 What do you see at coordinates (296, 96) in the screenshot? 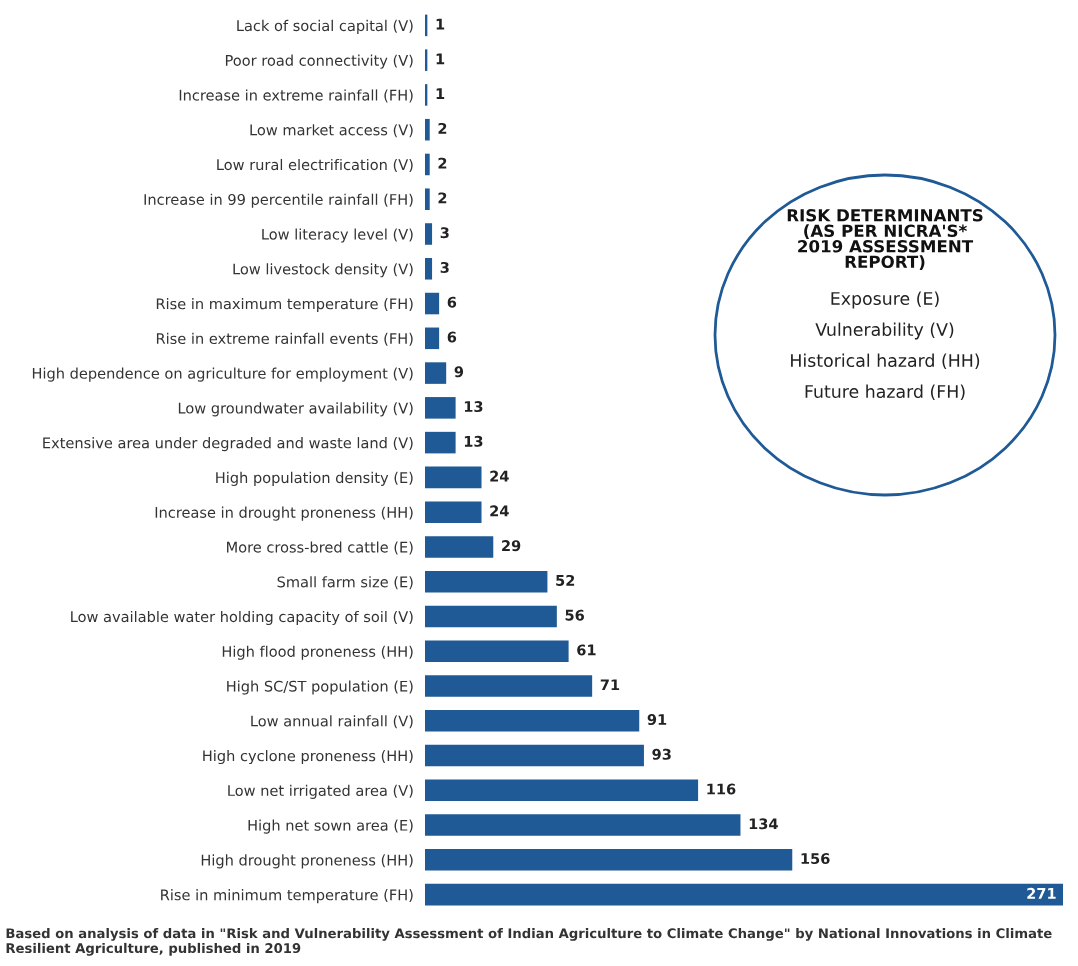
I see `y-tick-label: Increase in extreme rainfall (FH)` at bounding box center [296, 96].